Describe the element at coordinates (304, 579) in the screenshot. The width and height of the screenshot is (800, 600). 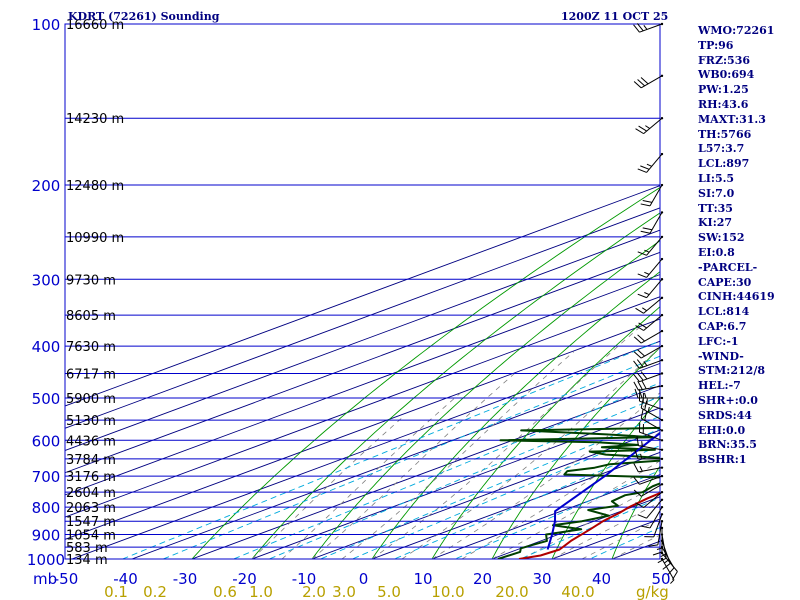
I see `temperature-tick-label: -10` at that location.